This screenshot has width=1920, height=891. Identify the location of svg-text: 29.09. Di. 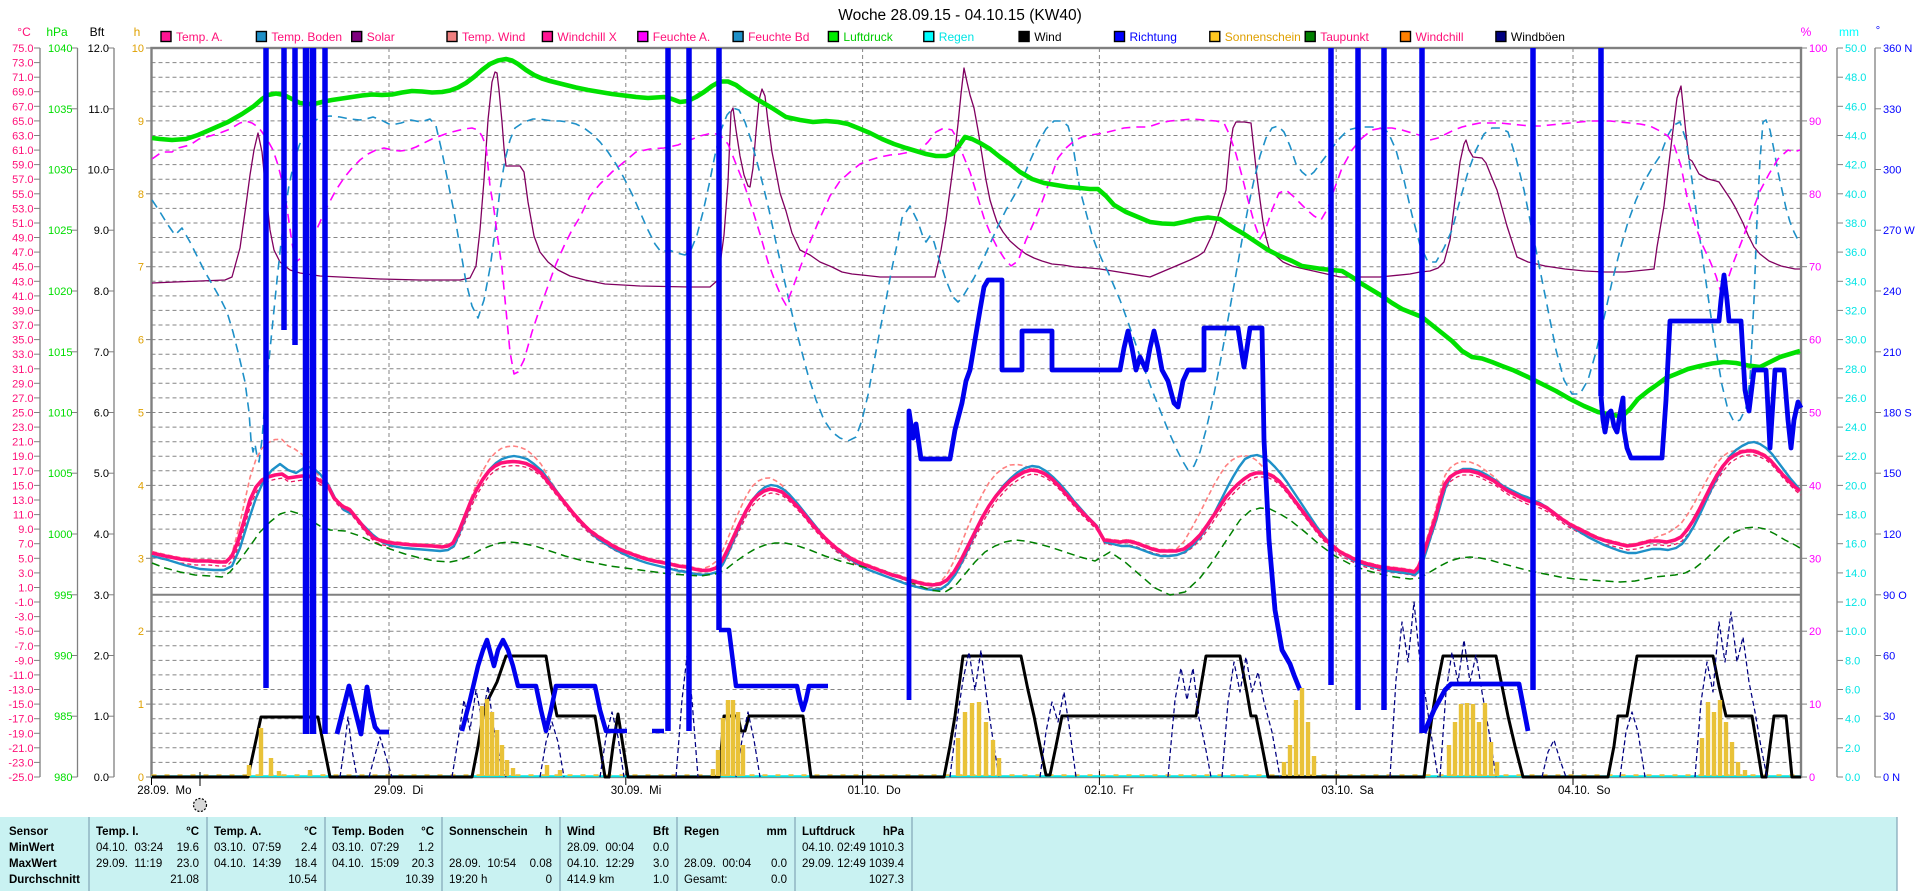
(398, 791).